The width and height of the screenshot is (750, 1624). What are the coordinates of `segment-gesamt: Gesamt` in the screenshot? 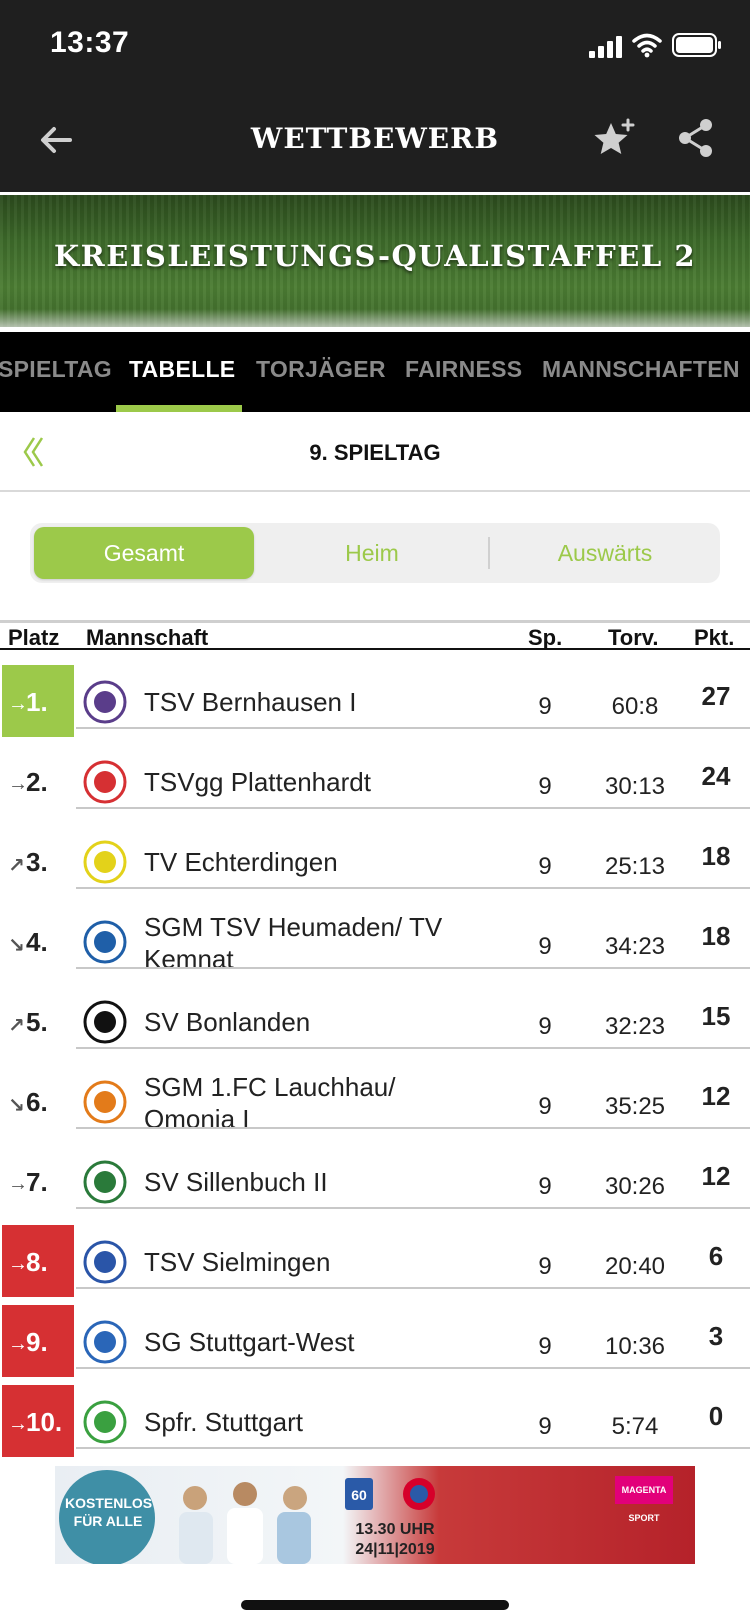 It's located at (144, 553).